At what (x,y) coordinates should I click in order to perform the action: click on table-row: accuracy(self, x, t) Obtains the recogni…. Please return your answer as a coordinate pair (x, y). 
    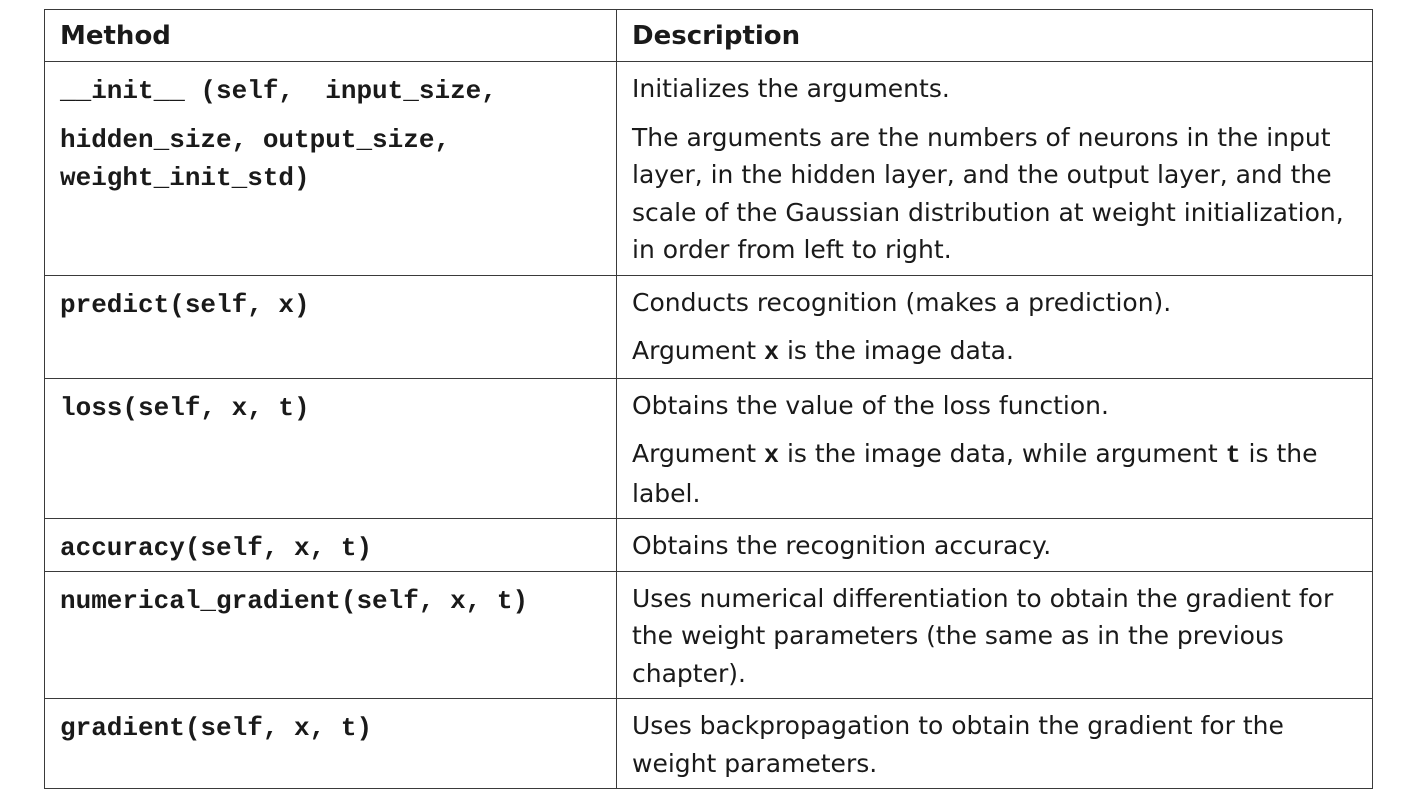
    Looking at the image, I should click on (708, 545).